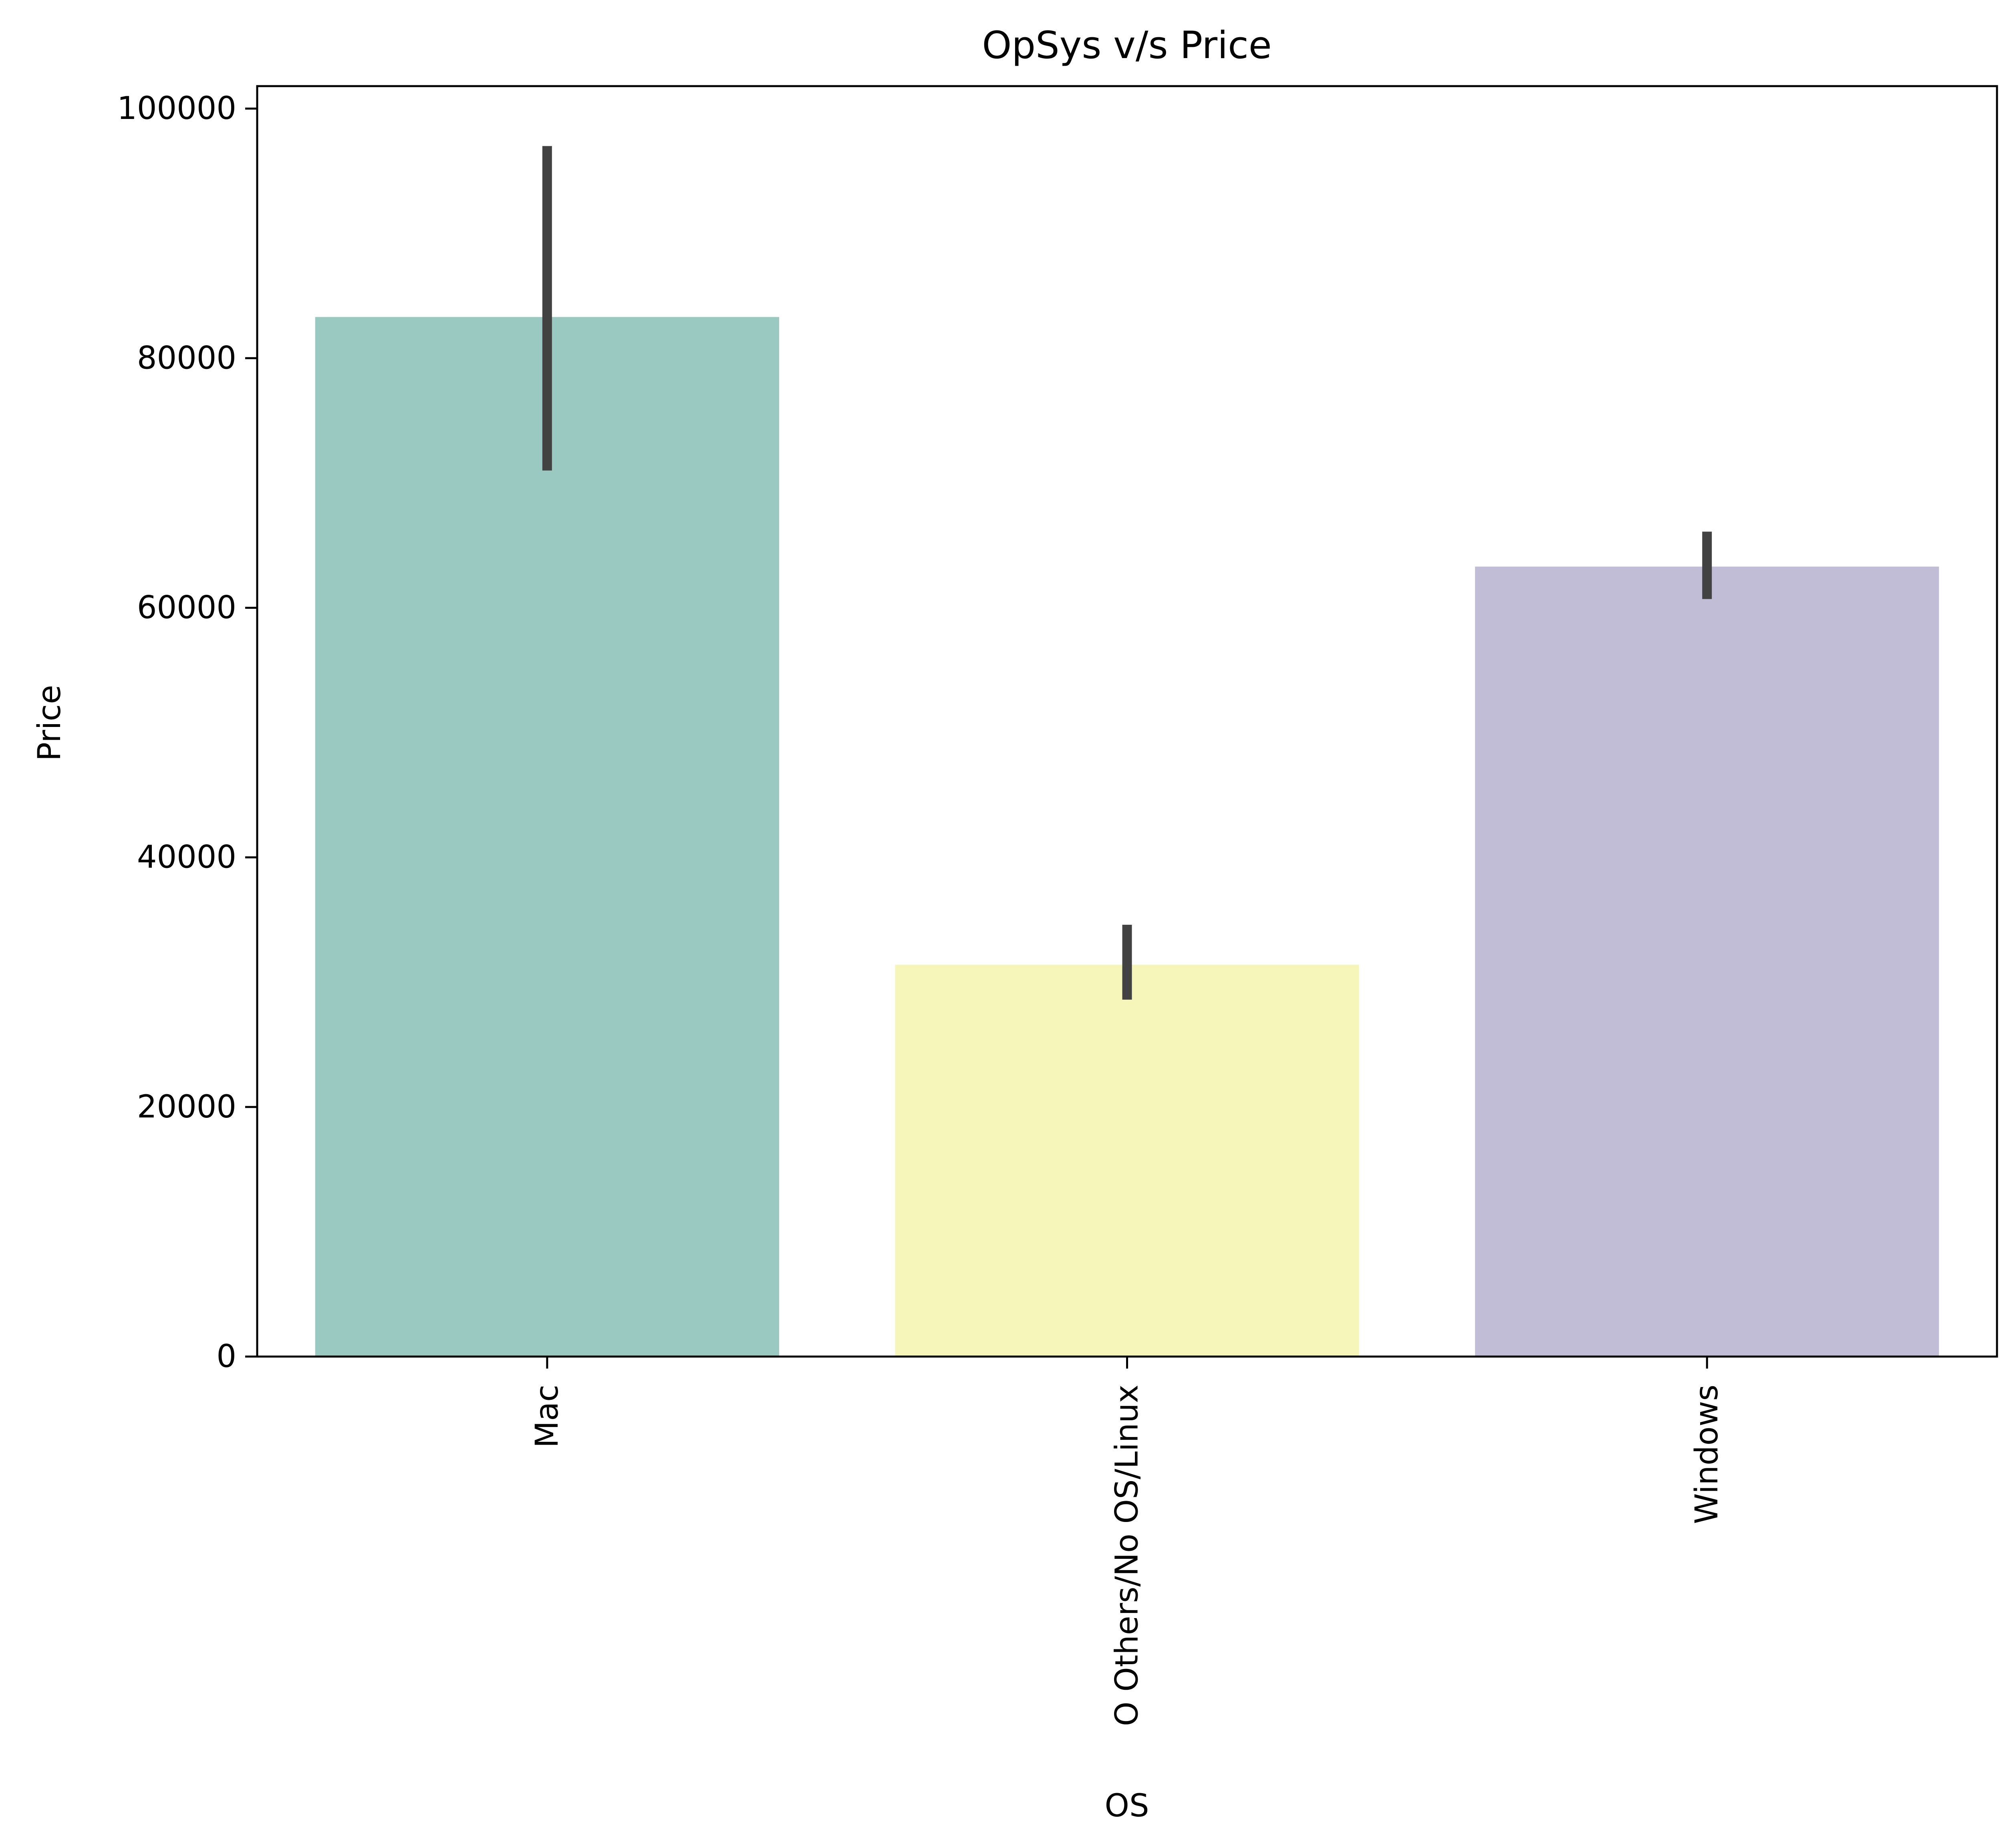  I want to click on x-axis: Mac O Others/No OS/Linux Windows, so click(1127, 1541).